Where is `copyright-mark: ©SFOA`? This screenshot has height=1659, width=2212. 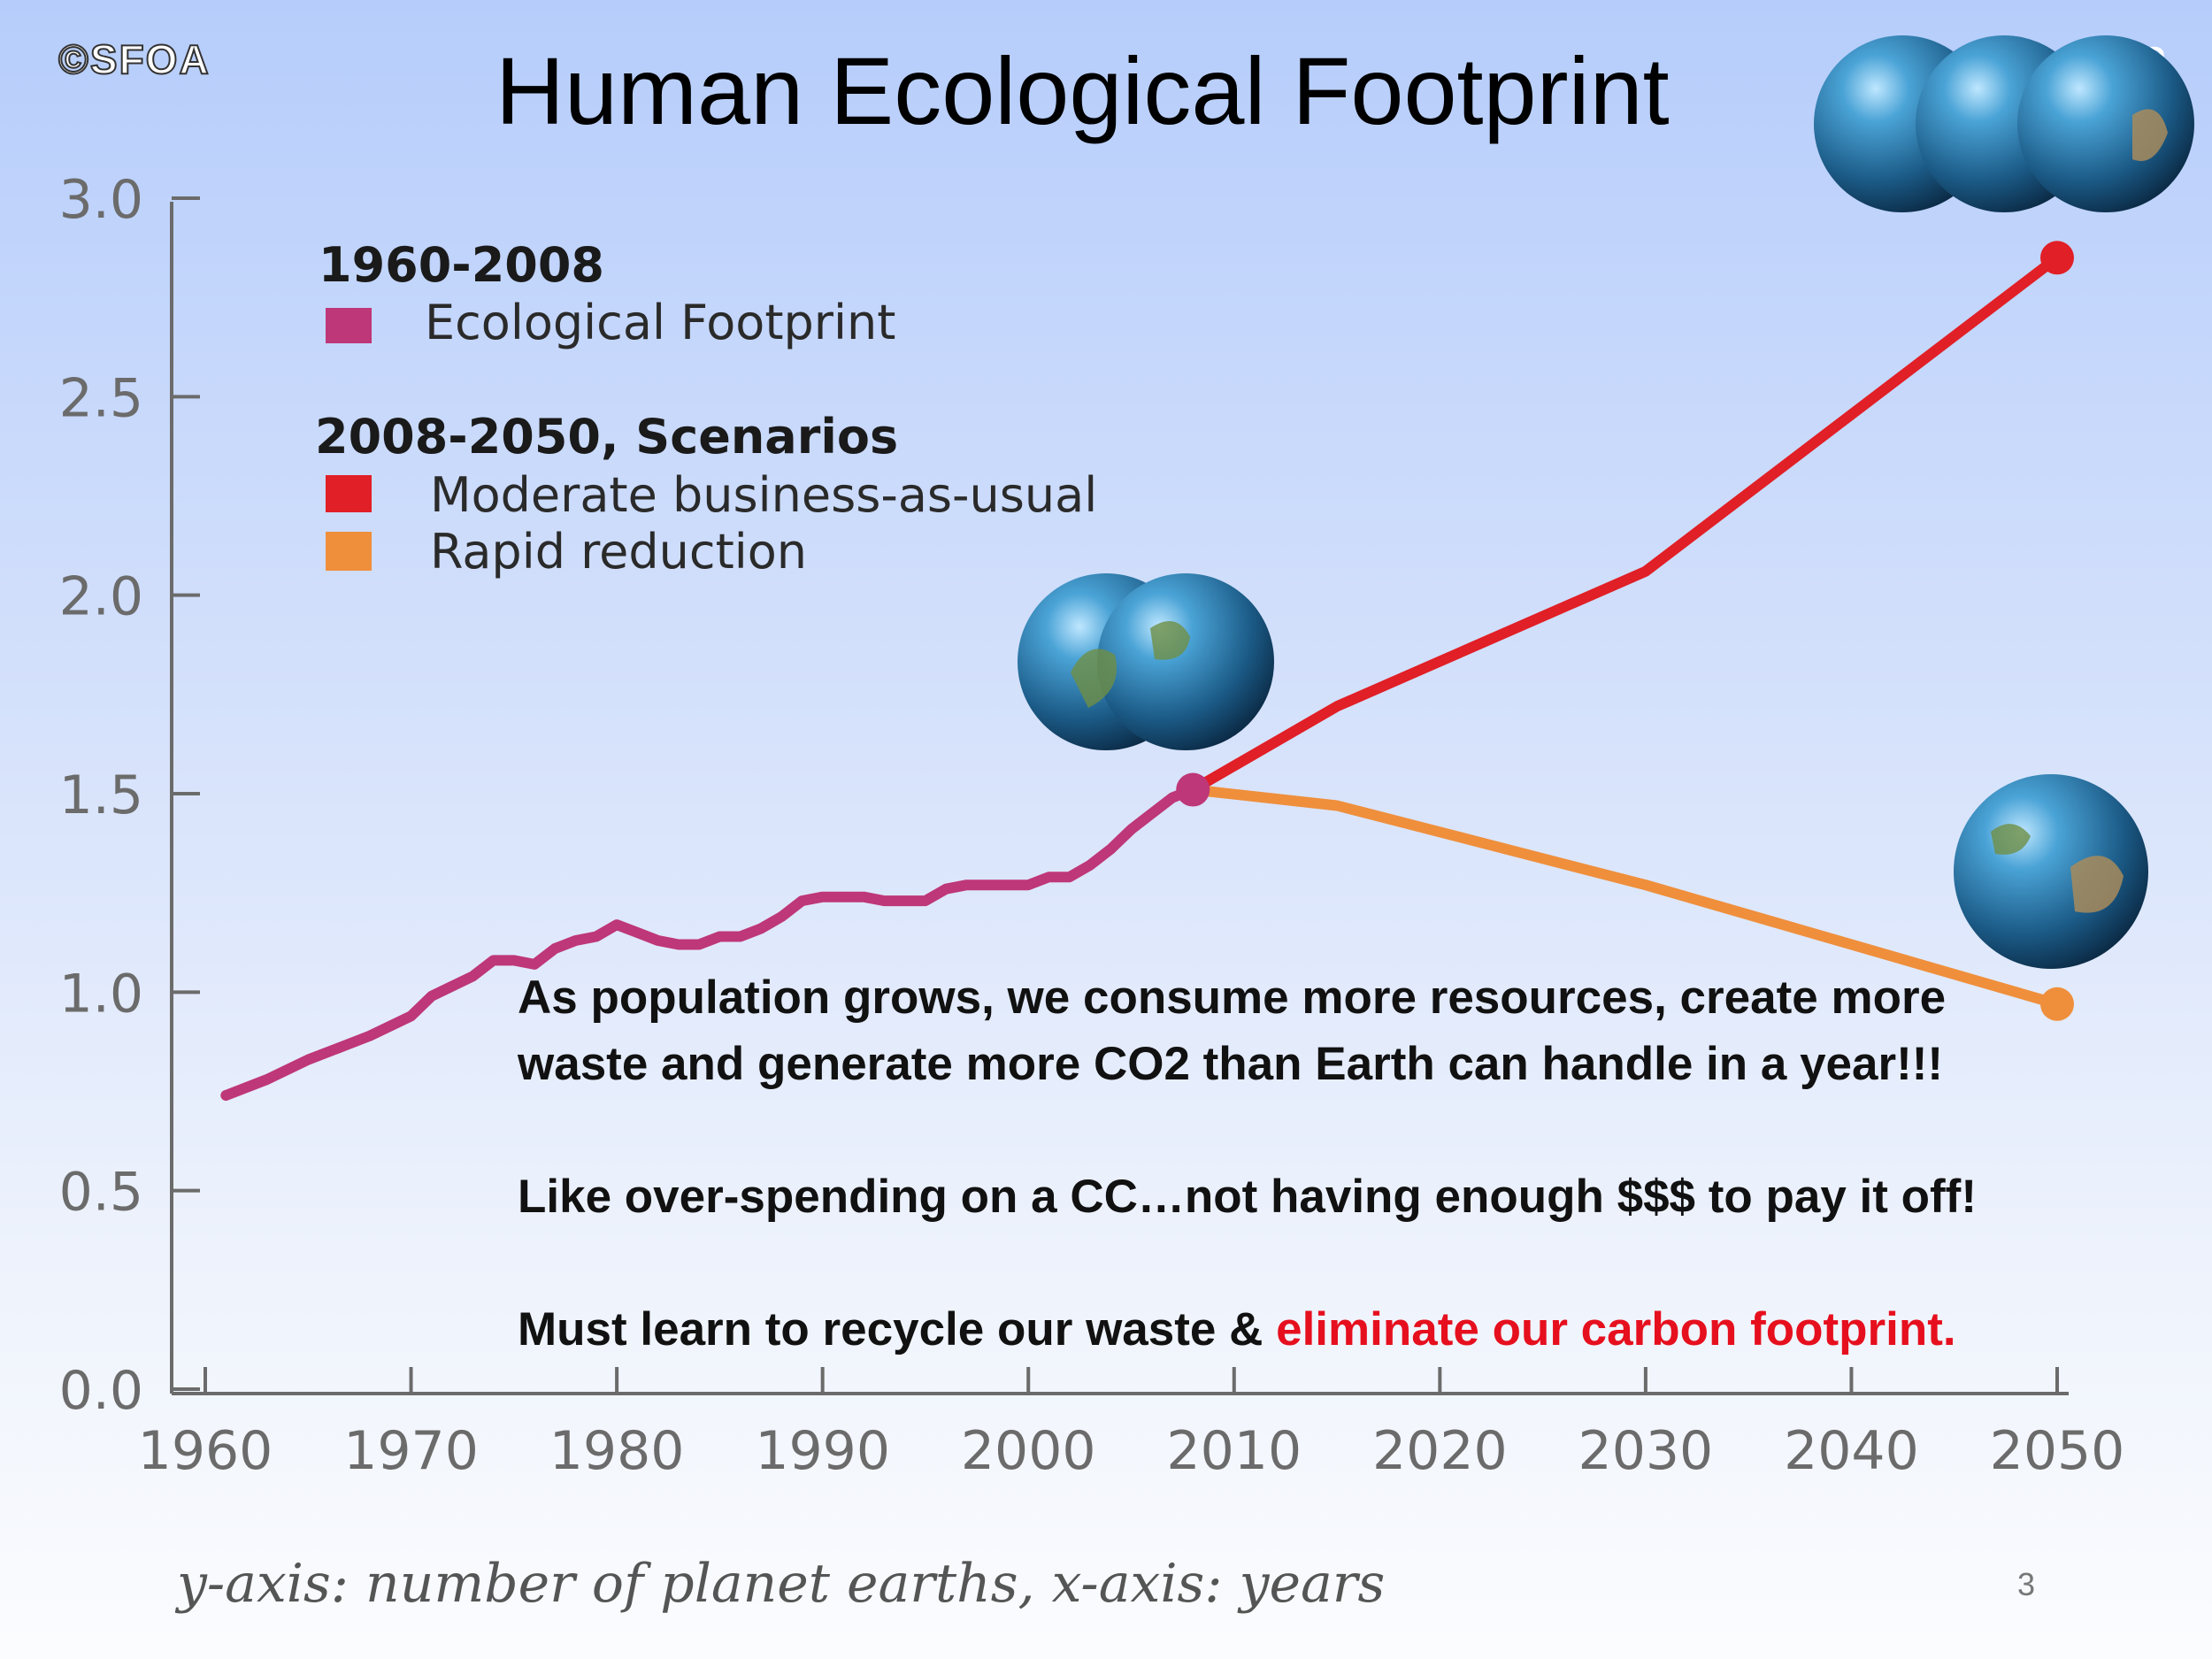 copyright-mark: ©SFOA is located at coordinates (134, 59).